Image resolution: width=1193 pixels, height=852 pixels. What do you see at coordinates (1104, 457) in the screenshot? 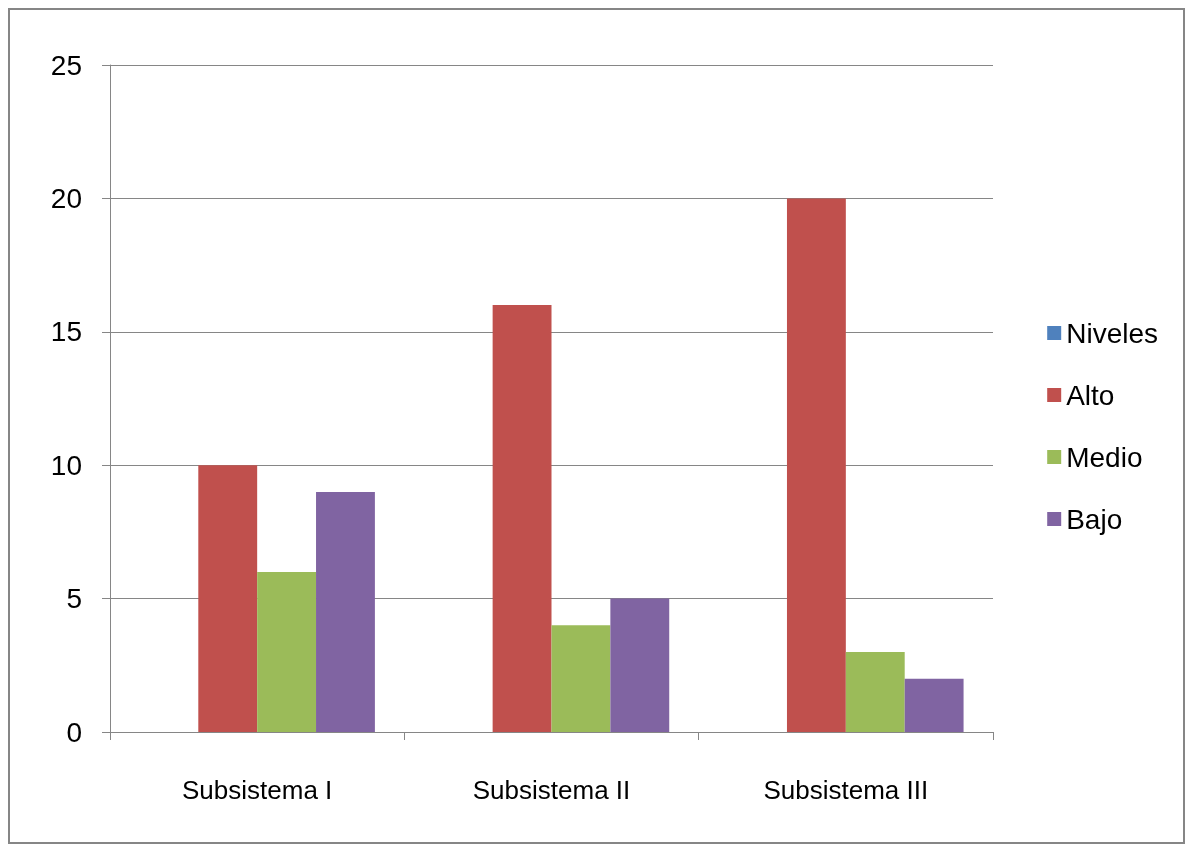
I see `legend-label: Medio` at bounding box center [1104, 457].